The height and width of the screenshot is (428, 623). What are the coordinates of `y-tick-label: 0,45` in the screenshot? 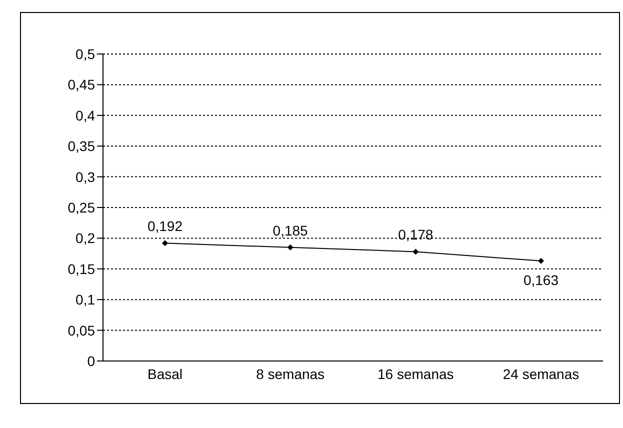 It's located at (82, 84).